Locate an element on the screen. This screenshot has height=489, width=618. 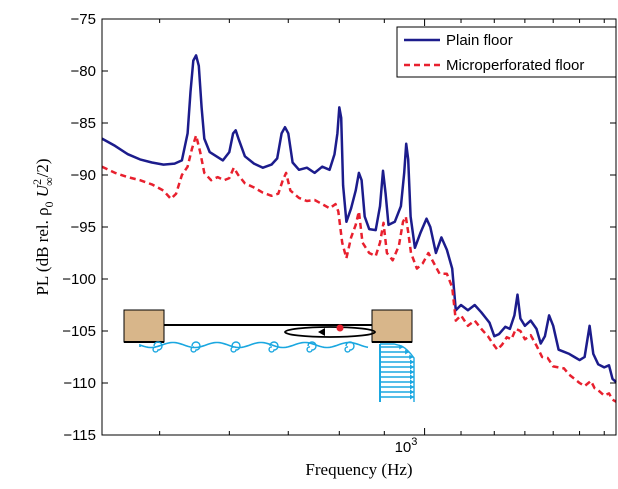
y-label-sup: 2 is located at coordinates (37, 182).